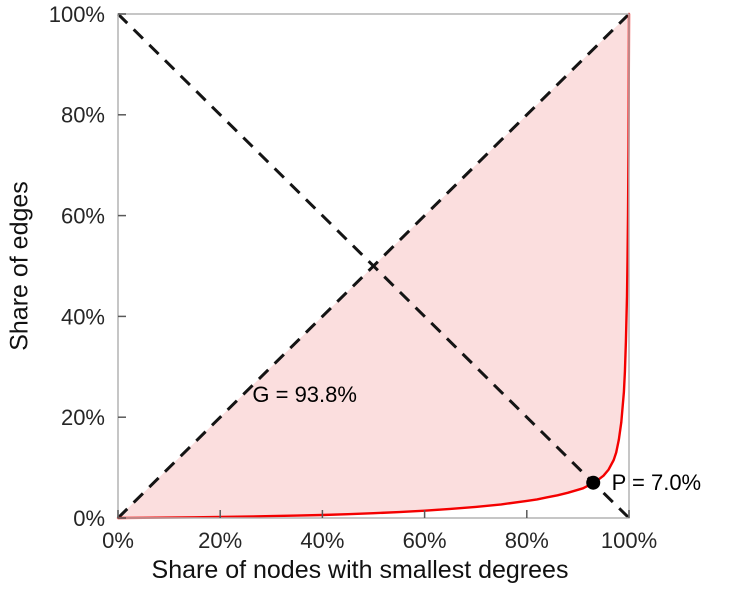 This screenshot has height=600, width=742. Describe the element at coordinates (304, 394) in the screenshot. I see `gini-annotation: G = 93.8%` at that location.